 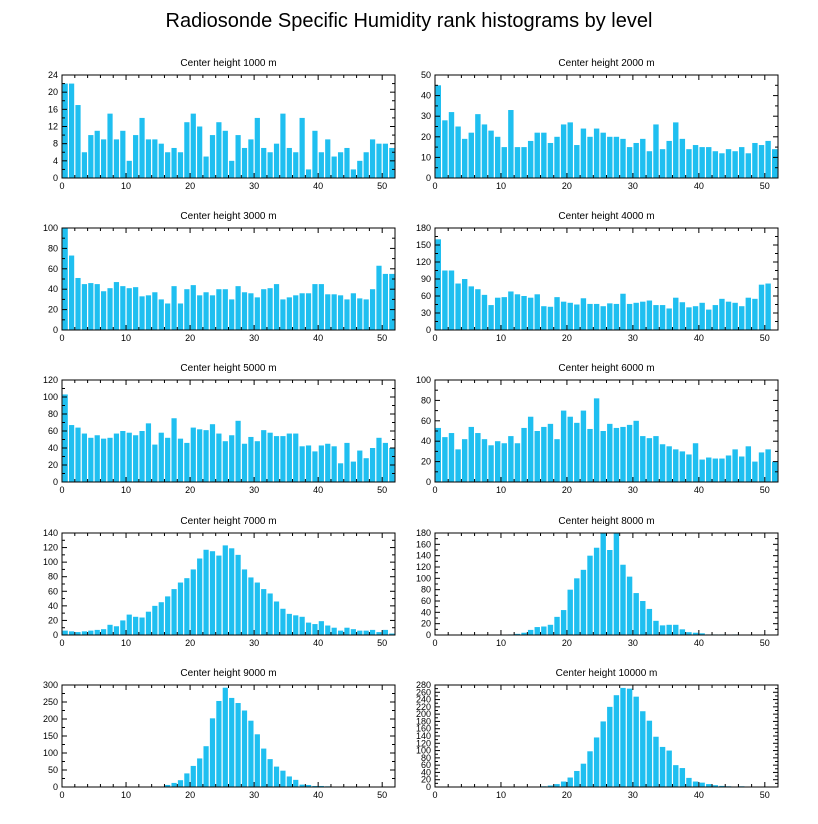 What do you see at coordinates (699, 338) in the screenshot?
I see `x-tick-label: 40` at bounding box center [699, 338].